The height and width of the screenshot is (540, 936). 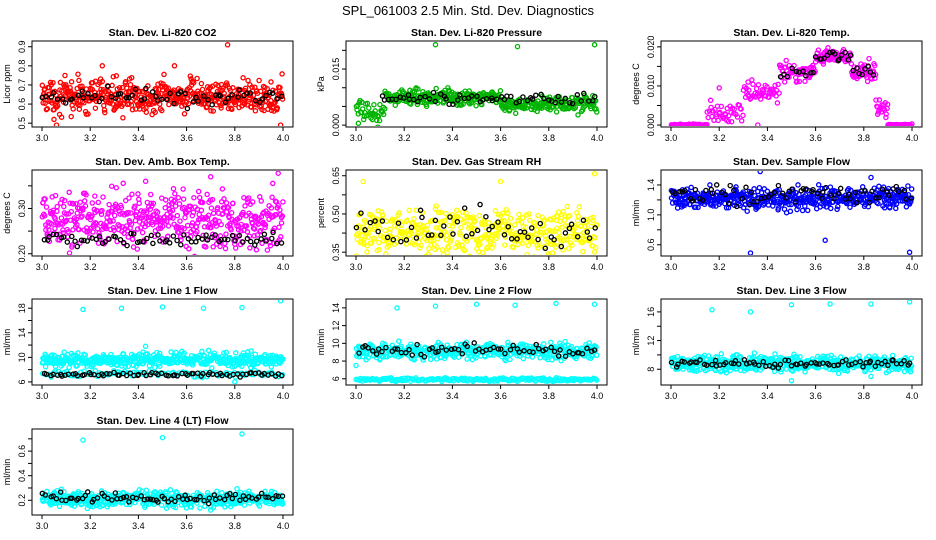 What do you see at coordinates (22, 254) in the screenshot?
I see `y-tick-label: 0.20` at bounding box center [22, 254].